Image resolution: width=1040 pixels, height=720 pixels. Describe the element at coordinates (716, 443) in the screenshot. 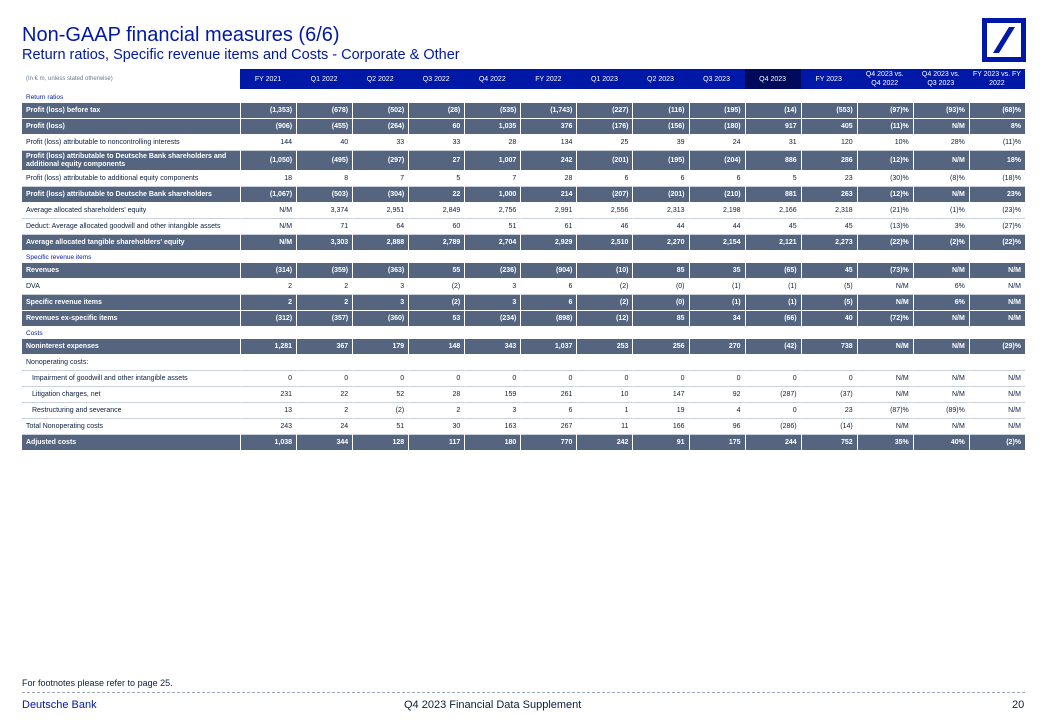

I see `table-cell: 175` at that location.